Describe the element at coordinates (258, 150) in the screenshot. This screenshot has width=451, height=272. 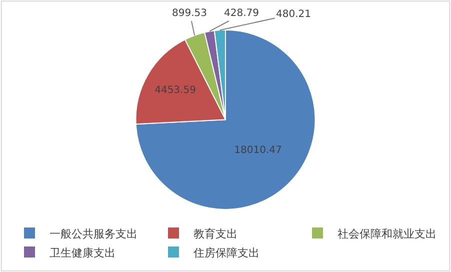
I see `data-label: 18010.47` at that location.